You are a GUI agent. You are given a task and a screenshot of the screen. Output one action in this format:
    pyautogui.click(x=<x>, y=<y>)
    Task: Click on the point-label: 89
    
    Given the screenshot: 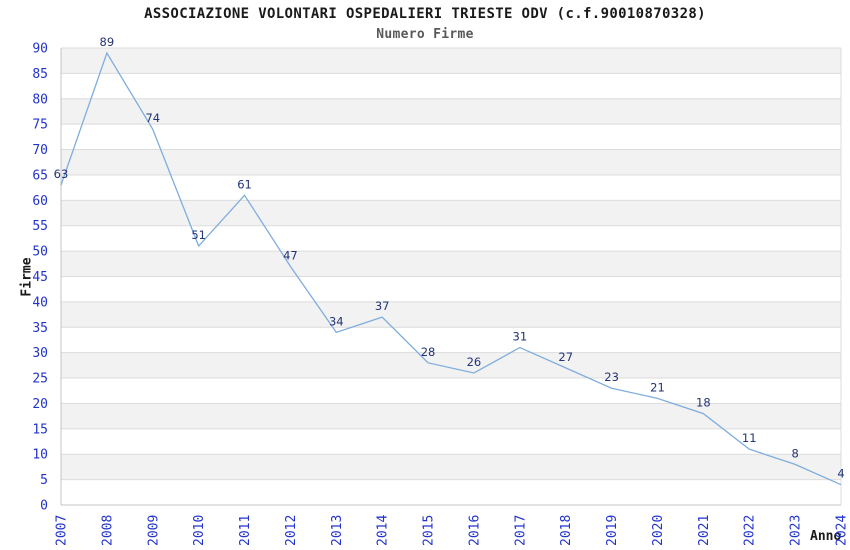 What is the action you would take?
    pyautogui.click(x=107, y=42)
    